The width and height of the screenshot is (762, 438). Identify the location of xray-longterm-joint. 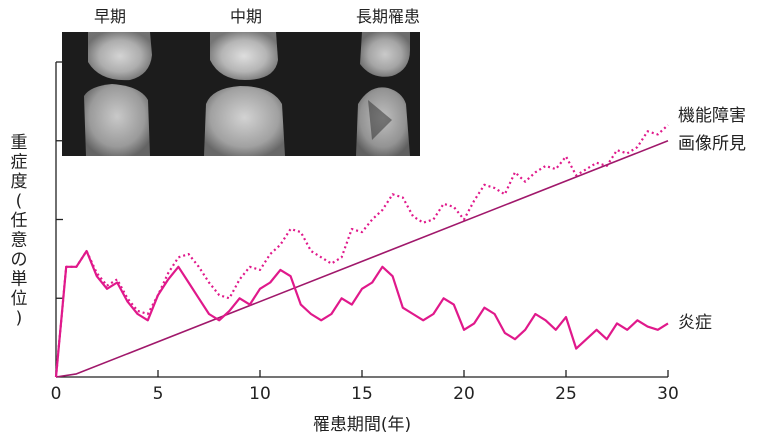
(383, 94).